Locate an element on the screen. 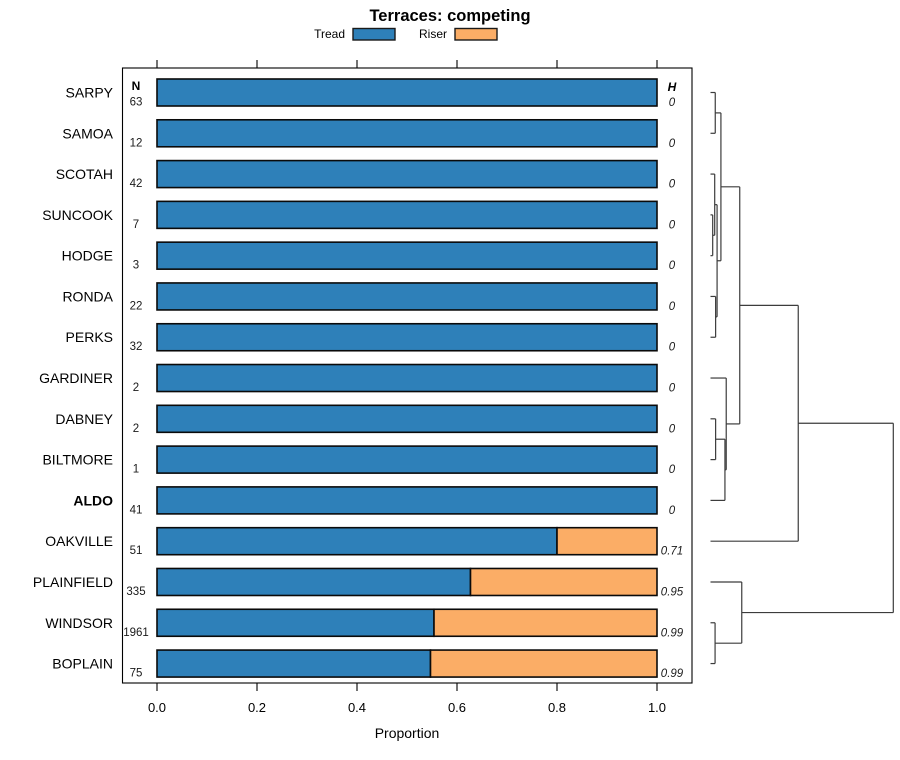 The height and width of the screenshot is (760, 900). row-label-suncook: SUNCOOK is located at coordinates (77, 215).